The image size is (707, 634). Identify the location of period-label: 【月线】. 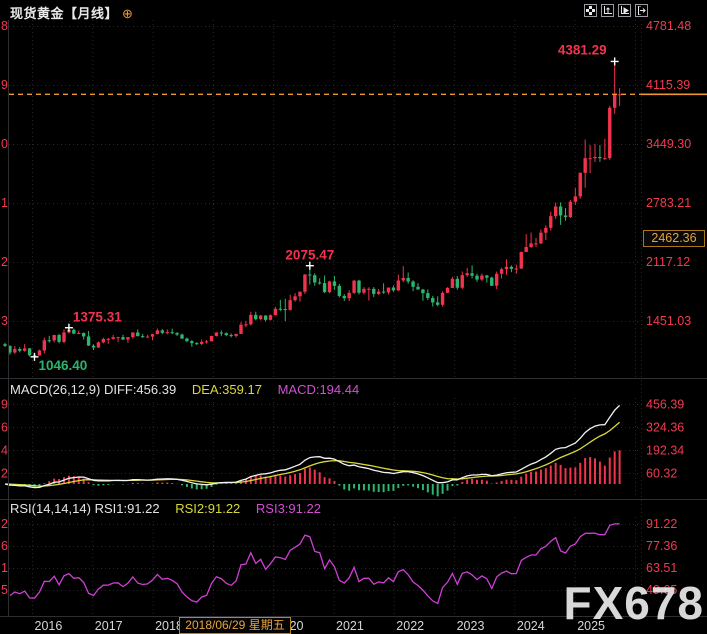
(91, 13).